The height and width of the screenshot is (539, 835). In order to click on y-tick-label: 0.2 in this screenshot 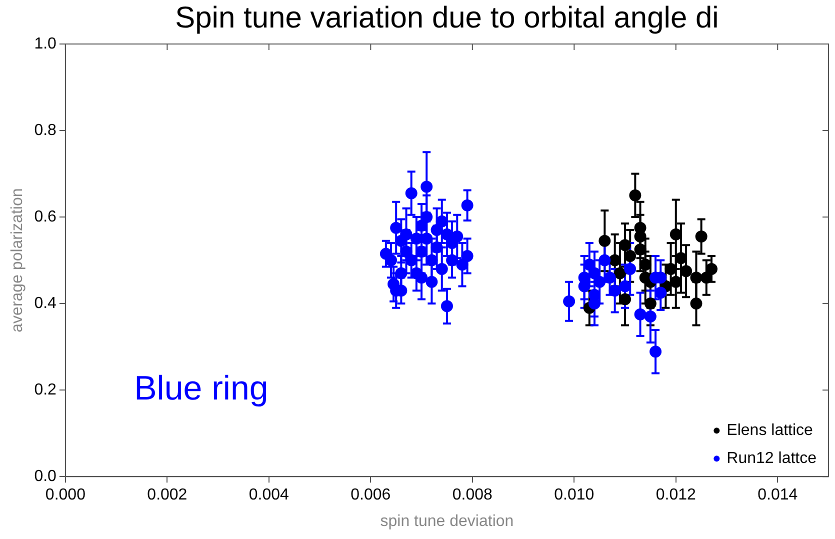, I will do `click(45, 389)`.